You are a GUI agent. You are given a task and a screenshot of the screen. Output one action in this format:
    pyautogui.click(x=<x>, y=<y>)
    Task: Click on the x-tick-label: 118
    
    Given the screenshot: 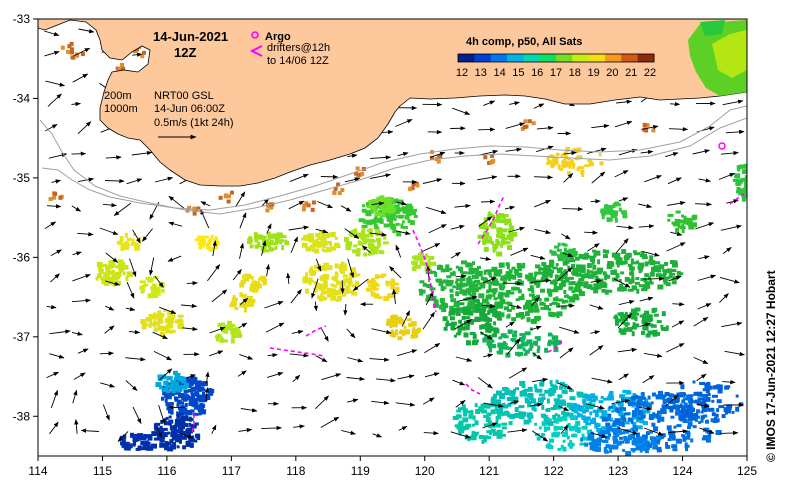 What is the action you would take?
    pyautogui.click(x=295, y=471)
    